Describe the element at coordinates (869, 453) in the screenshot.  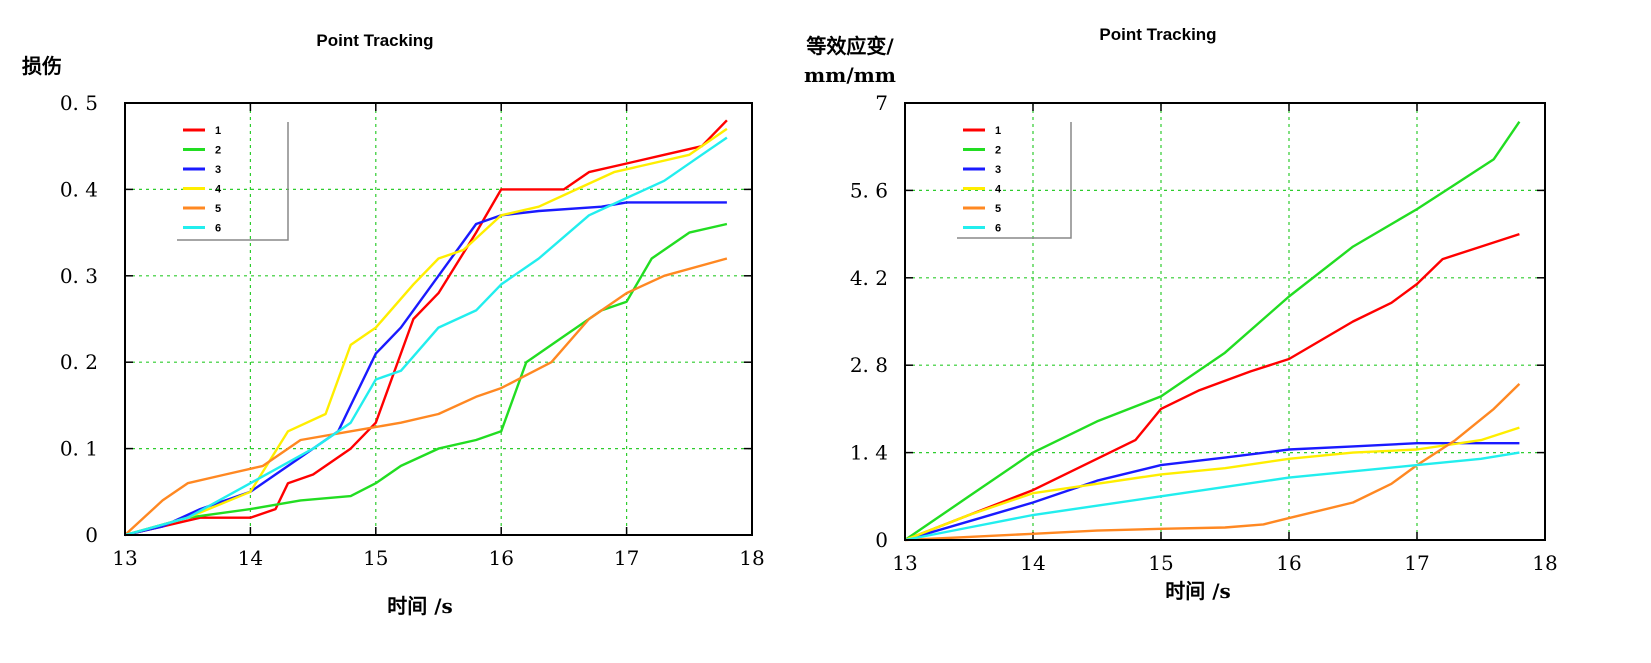
I see `chart2-y-tick-label: 1. 4` at that location.